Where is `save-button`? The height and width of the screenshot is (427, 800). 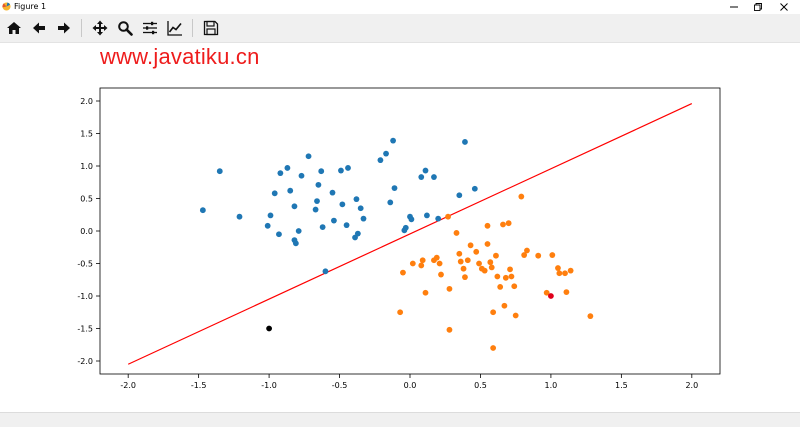
save-button is located at coordinates (211, 28).